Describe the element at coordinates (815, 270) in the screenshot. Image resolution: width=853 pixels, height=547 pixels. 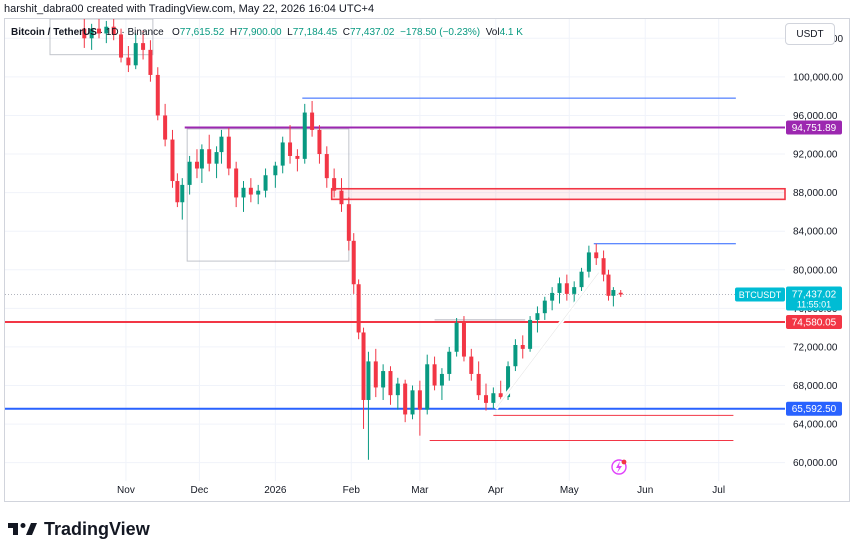
I see `price-tick-label: 80,000.00` at that location.